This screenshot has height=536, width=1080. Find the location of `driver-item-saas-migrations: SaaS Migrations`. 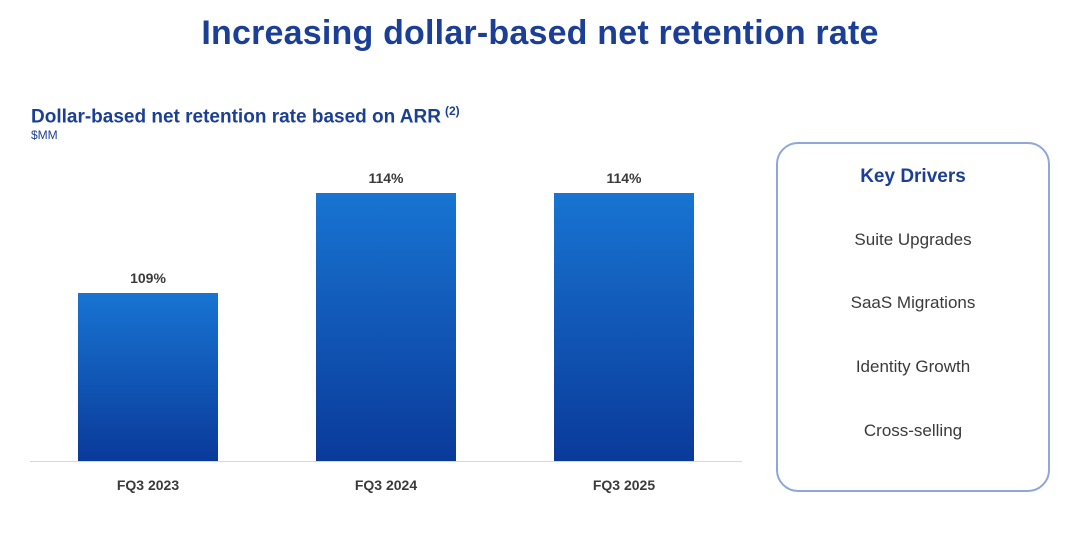

driver-item-saas-migrations: SaaS Migrations is located at coordinates (913, 302).